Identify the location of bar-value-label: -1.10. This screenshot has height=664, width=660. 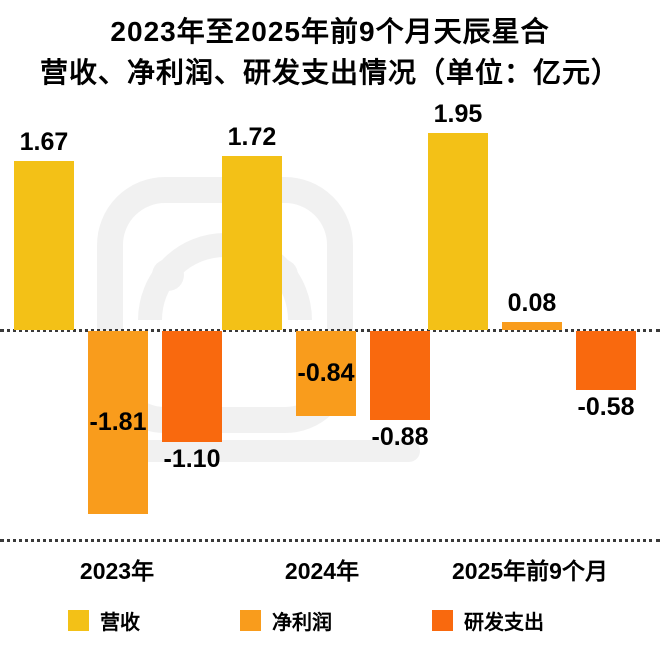
(192, 459).